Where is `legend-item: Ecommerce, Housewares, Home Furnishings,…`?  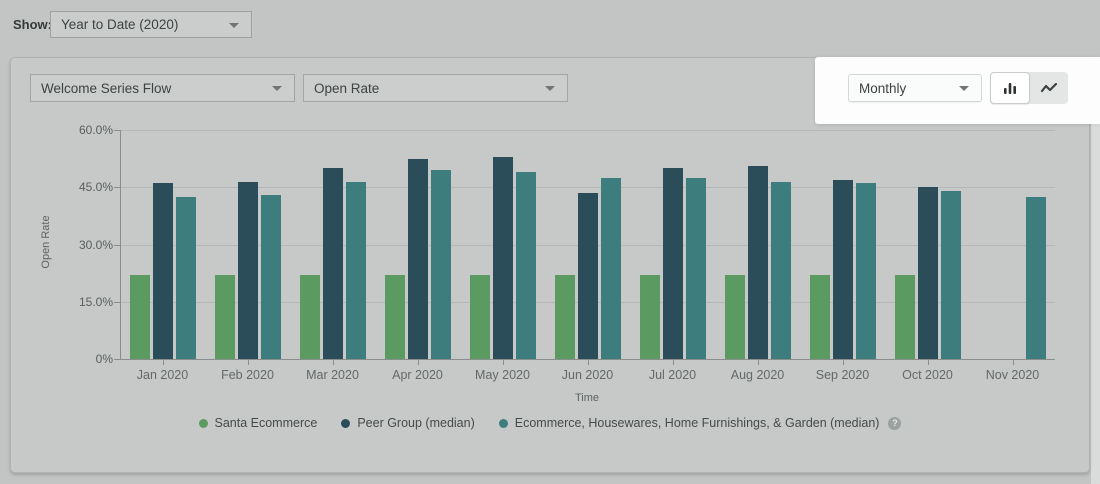
legend-item: Ecommerce, Housewares, Home Furnishings,… is located at coordinates (700, 423).